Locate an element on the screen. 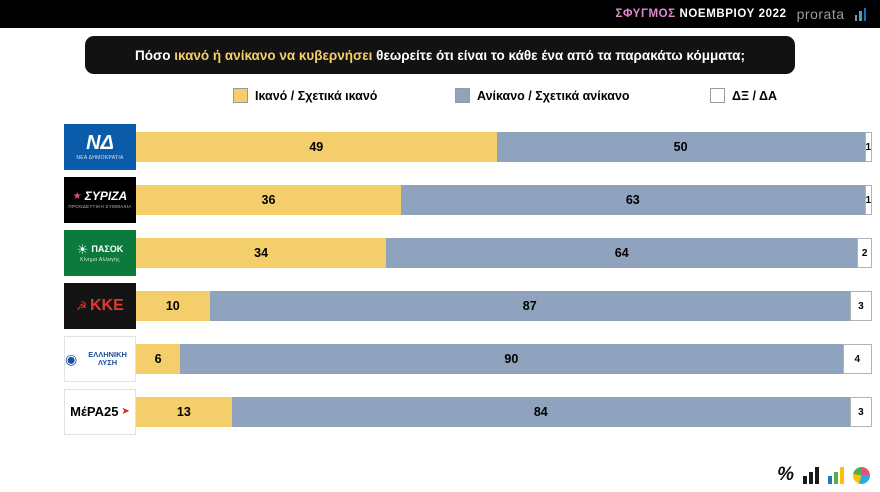 The height and width of the screenshot is (492, 880). legend-item-dk-da: ΔΞ / ΔΑ is located at coordinates (743, 95).